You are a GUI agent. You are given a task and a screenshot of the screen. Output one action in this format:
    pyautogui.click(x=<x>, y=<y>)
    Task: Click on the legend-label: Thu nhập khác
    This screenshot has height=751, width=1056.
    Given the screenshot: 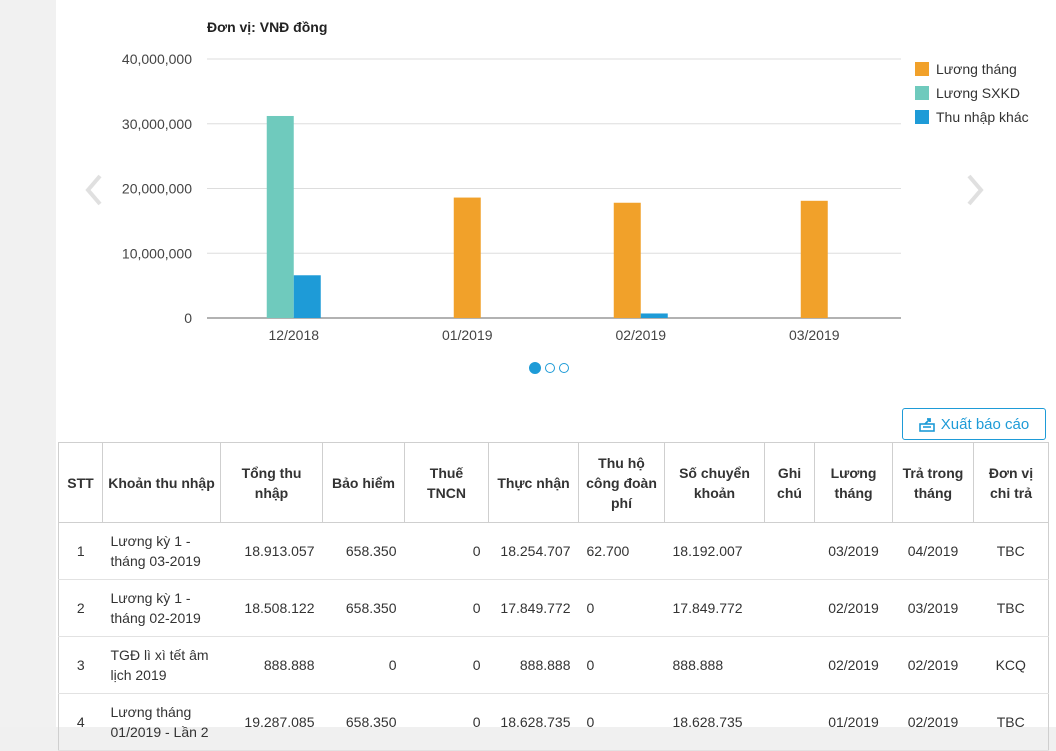 What is the action you would take?
    pyautogui.click(x=982, y=117)
    